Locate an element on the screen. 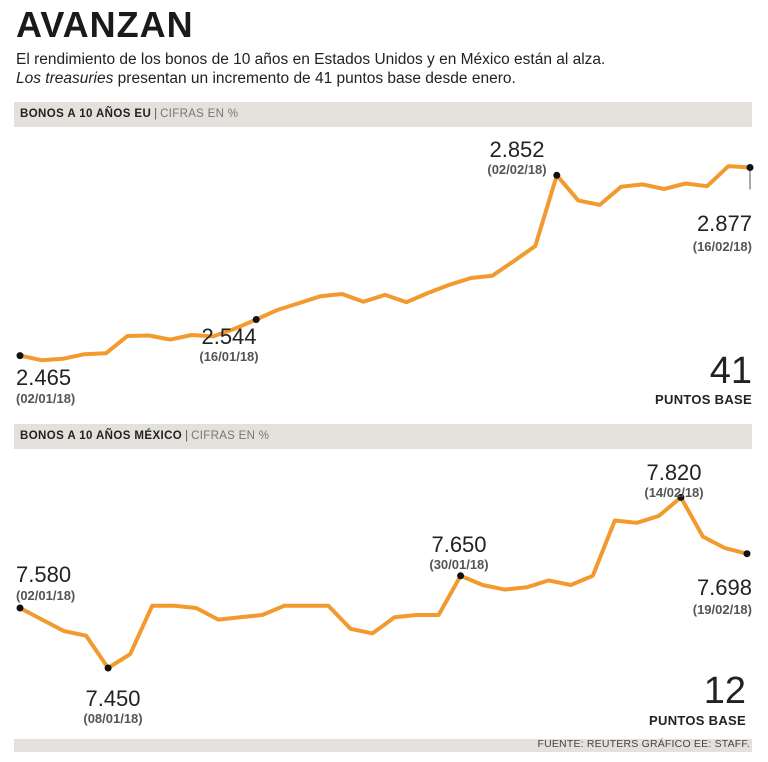  mx-change-label: PUNTOS BASE is located at coordinates (697, 720).